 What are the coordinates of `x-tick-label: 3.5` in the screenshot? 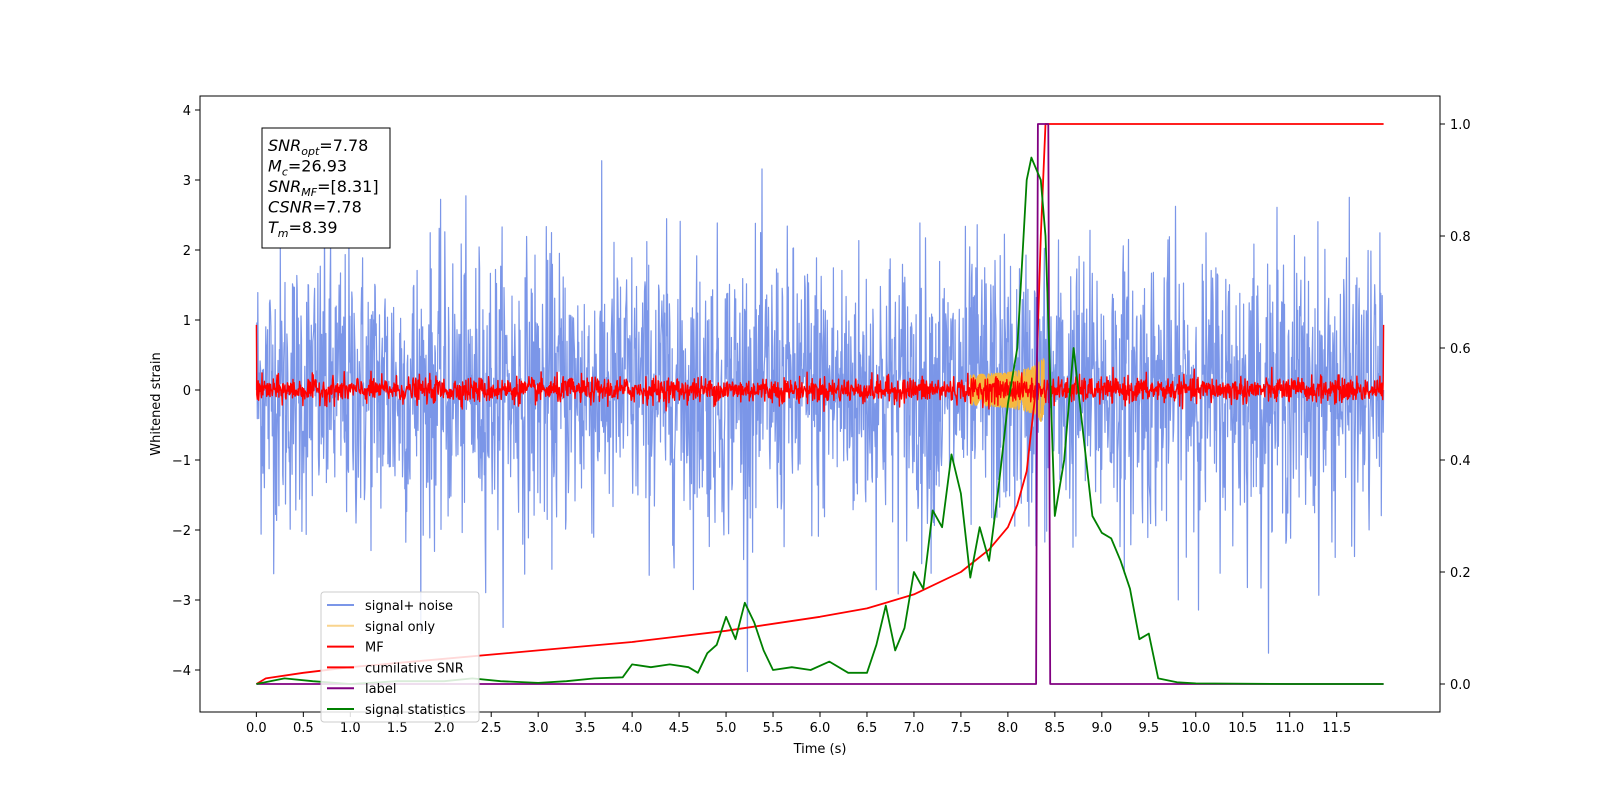 It's located at (585, 728).